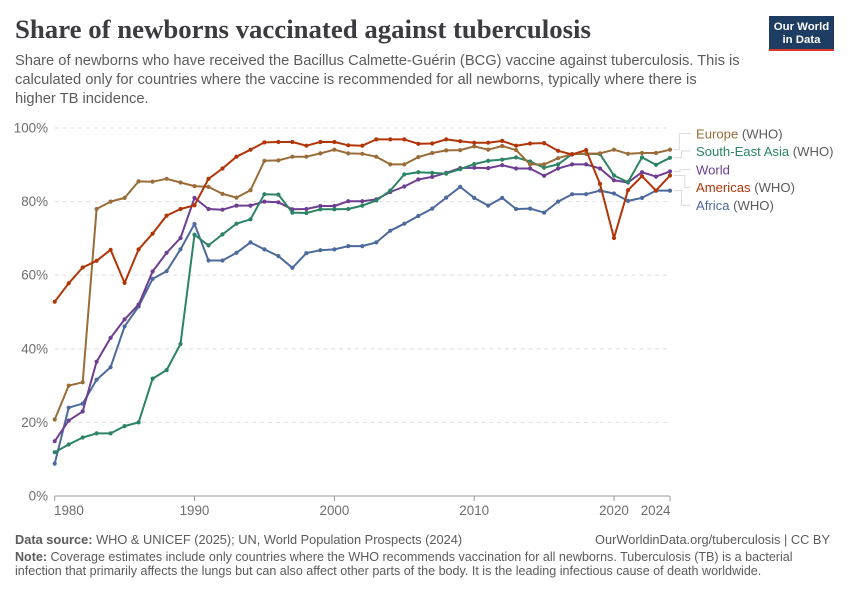  What do you see at coordinates (34, 201) in the screenshot?
I see `svg-text: 80%` at bounding box center [34, 201].